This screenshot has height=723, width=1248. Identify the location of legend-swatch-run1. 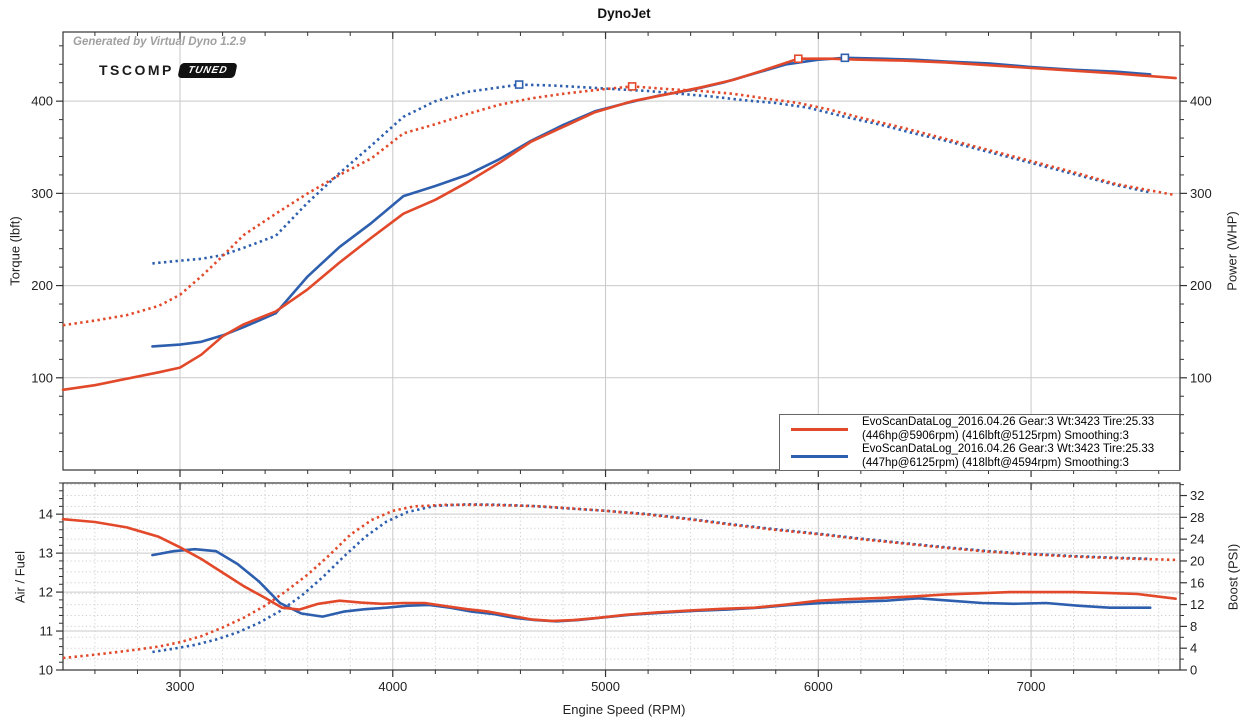
(819, 429).